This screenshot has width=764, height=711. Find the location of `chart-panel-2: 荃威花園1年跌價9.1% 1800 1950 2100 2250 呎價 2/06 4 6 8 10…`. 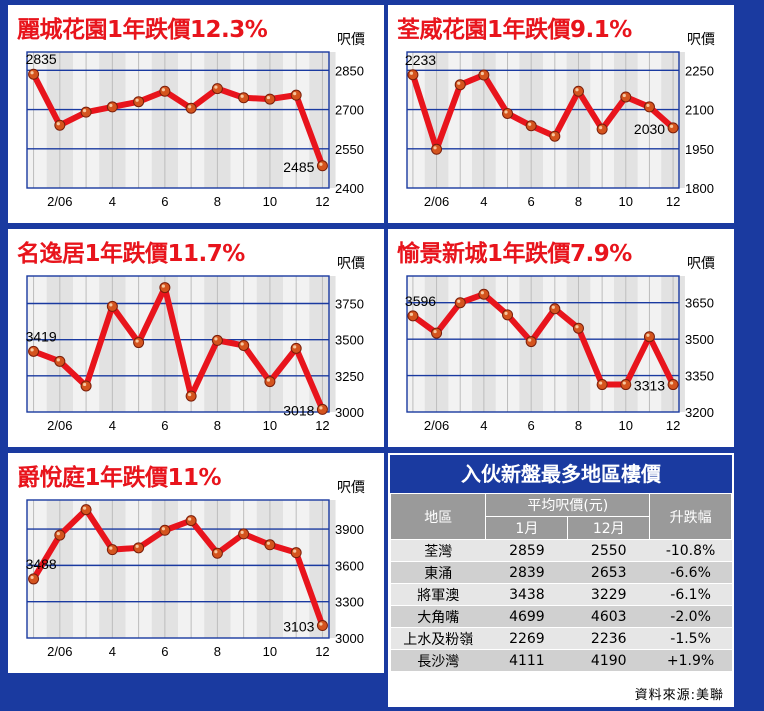

chart-panel-2: 荃威花園1年跌價9.1% 1800 1950 2100 2250 呎價 2/06 4 6 8 10… is located at coordinates (561, 114).